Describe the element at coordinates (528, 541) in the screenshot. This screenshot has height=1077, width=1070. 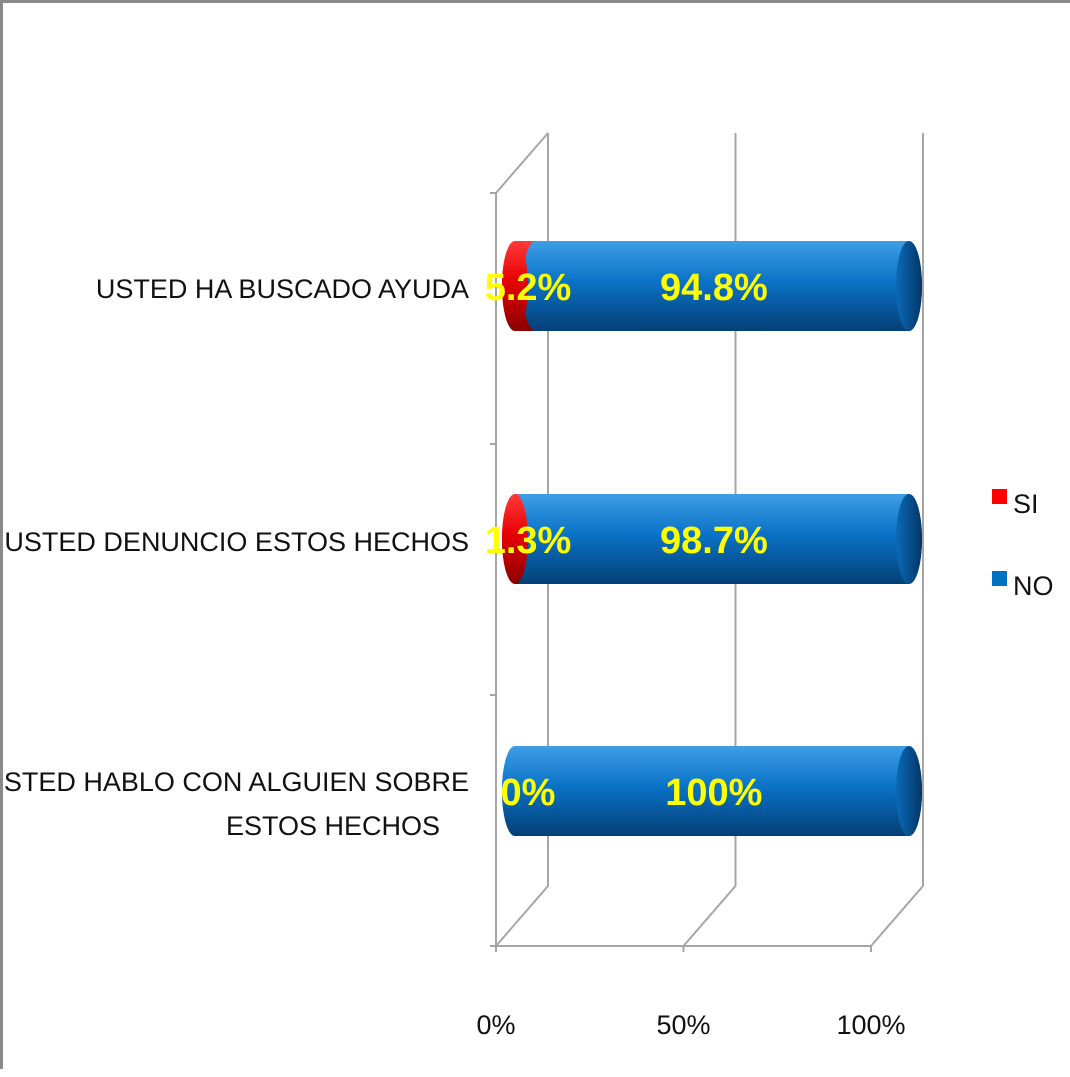
I see `data-label-si: 1.3%` at that location.